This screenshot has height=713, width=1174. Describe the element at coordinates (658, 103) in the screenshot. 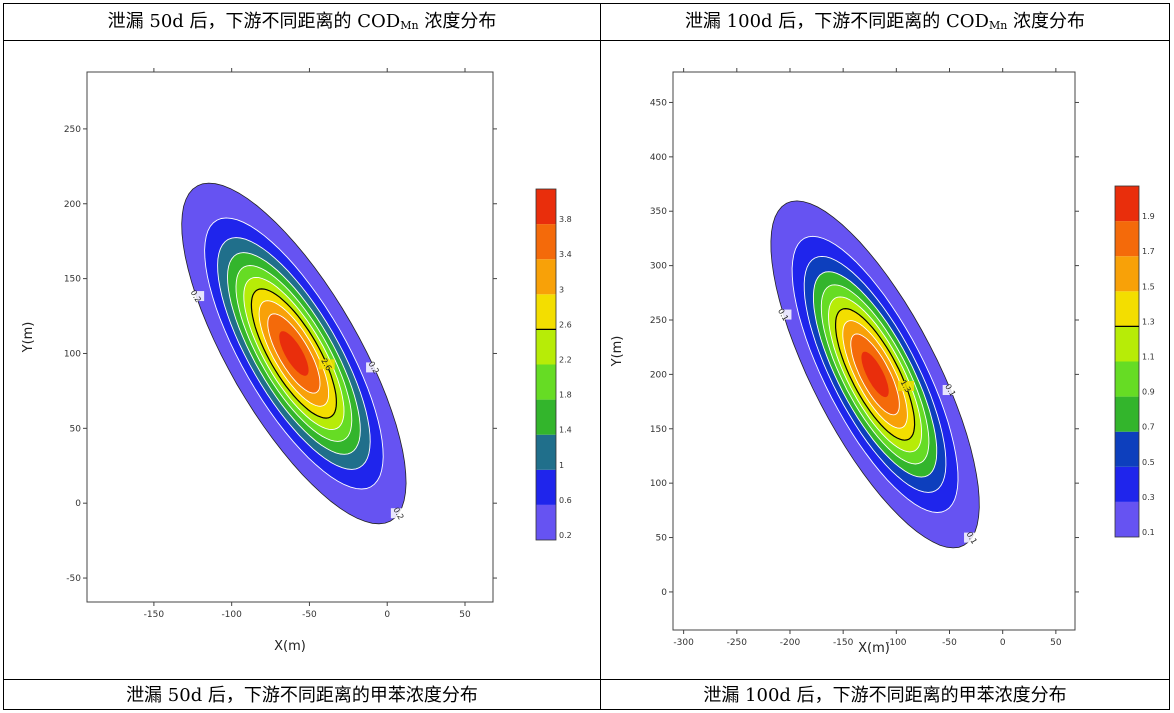

I see `y-tick-label: 450` at that location.